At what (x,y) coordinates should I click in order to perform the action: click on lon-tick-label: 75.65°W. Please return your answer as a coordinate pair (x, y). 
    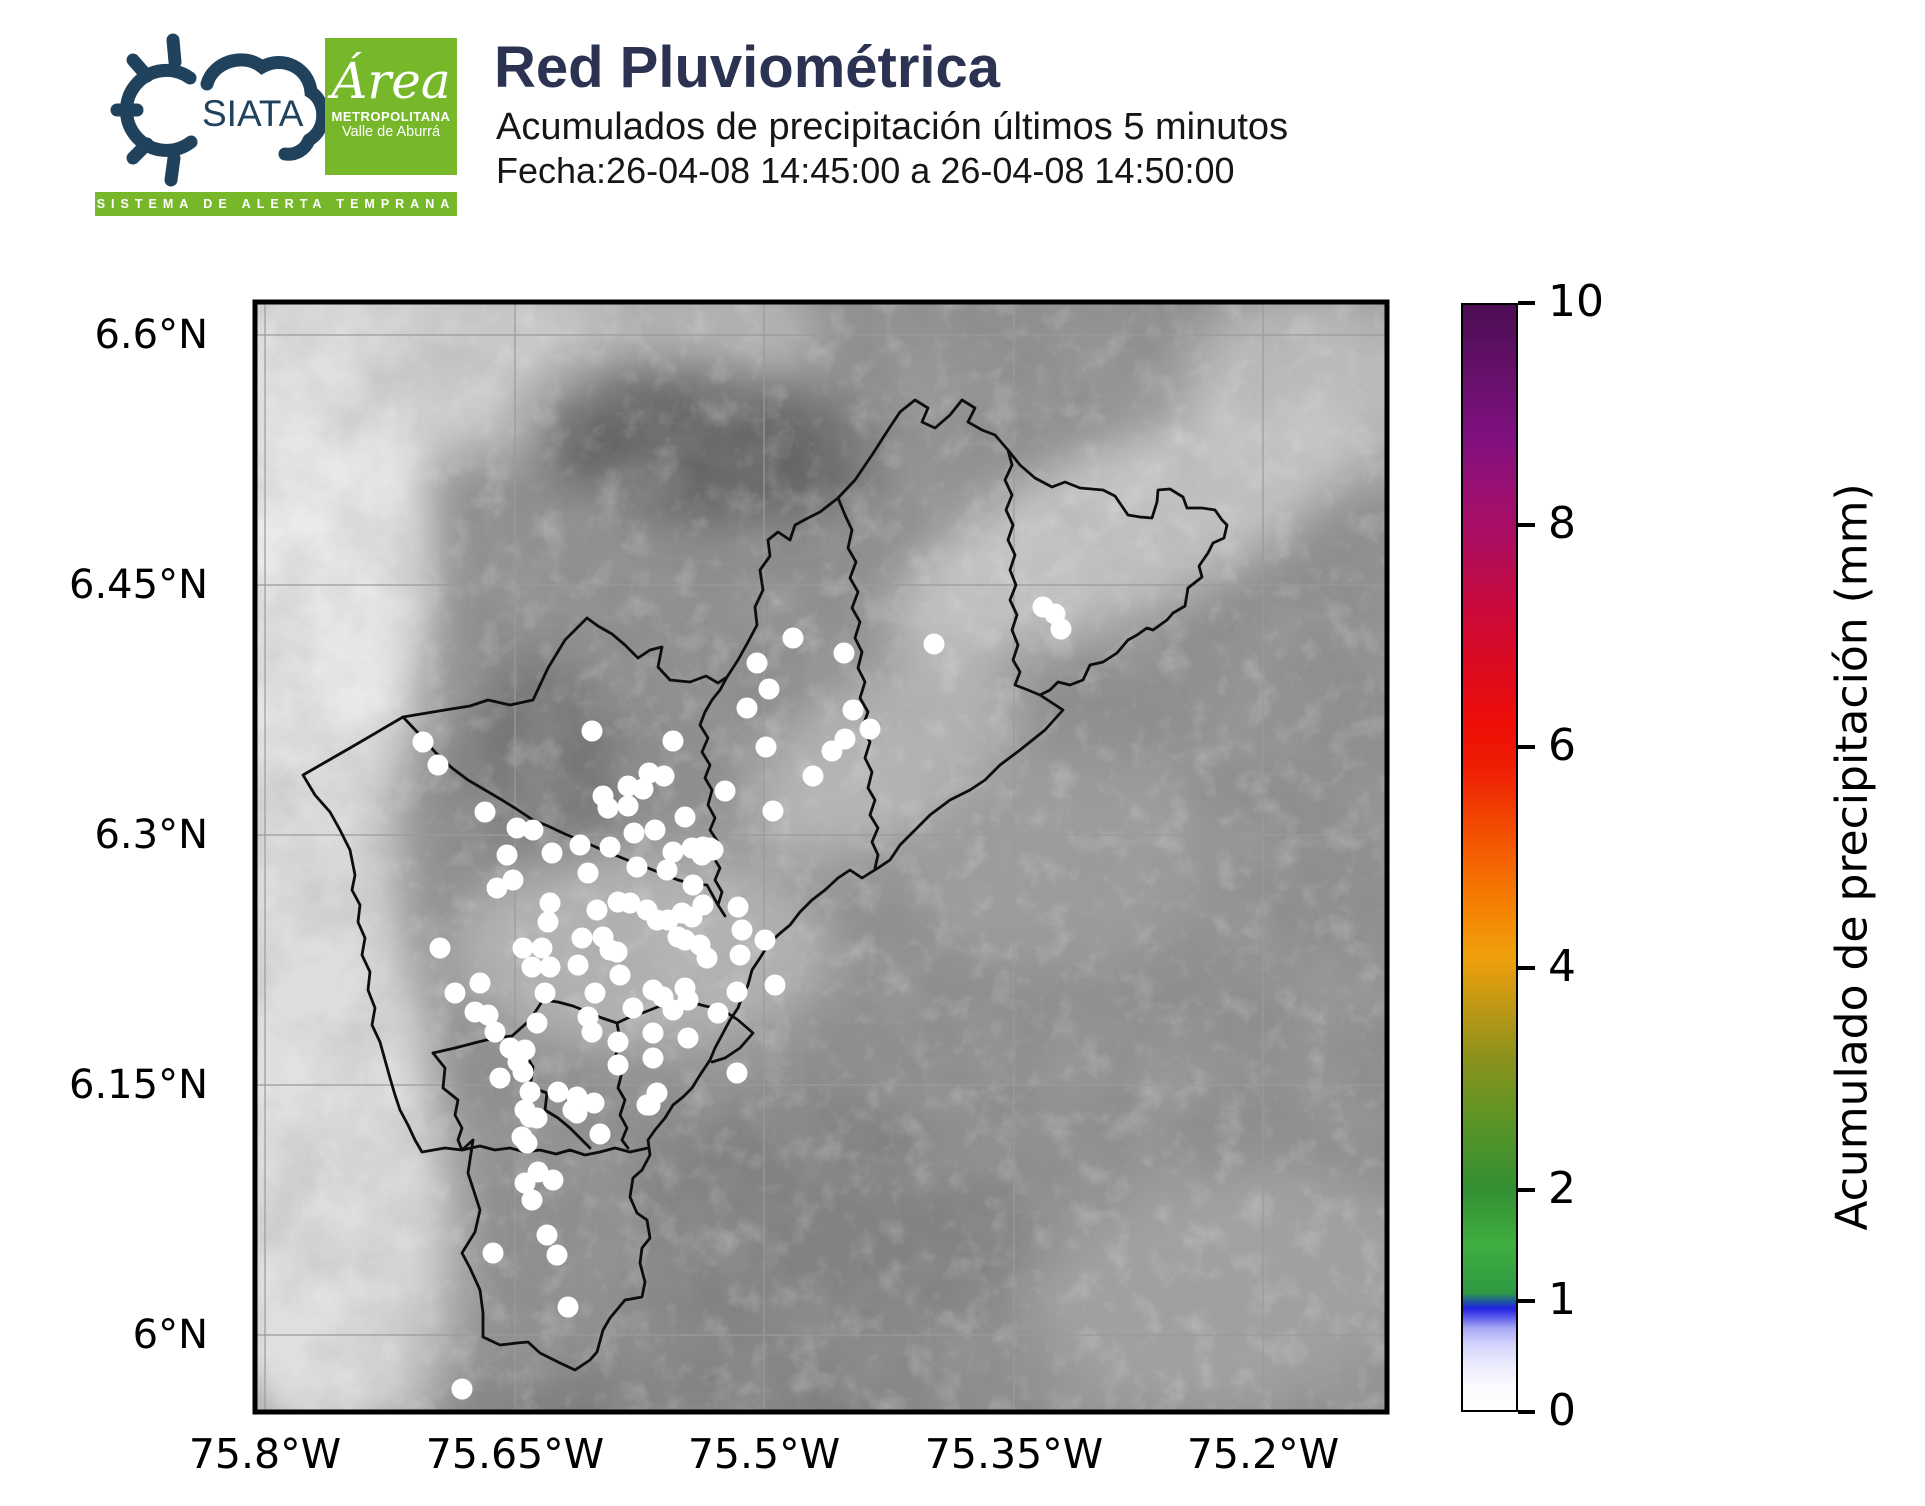
    Looking at the image, I should click on (515, 1454).